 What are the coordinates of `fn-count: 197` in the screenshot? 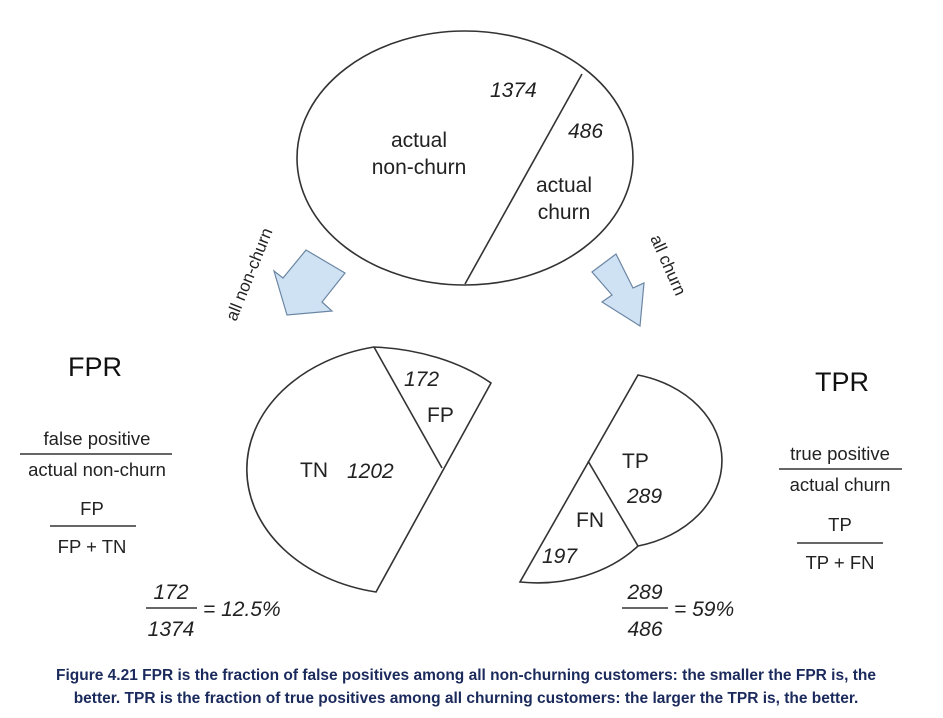 It's located at (560, 556).